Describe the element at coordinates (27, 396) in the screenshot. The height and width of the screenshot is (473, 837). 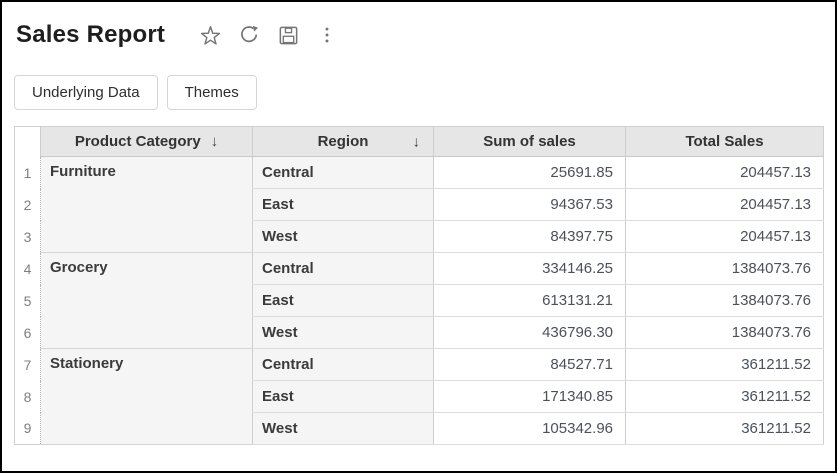
I see `row-number: 8` at that location.